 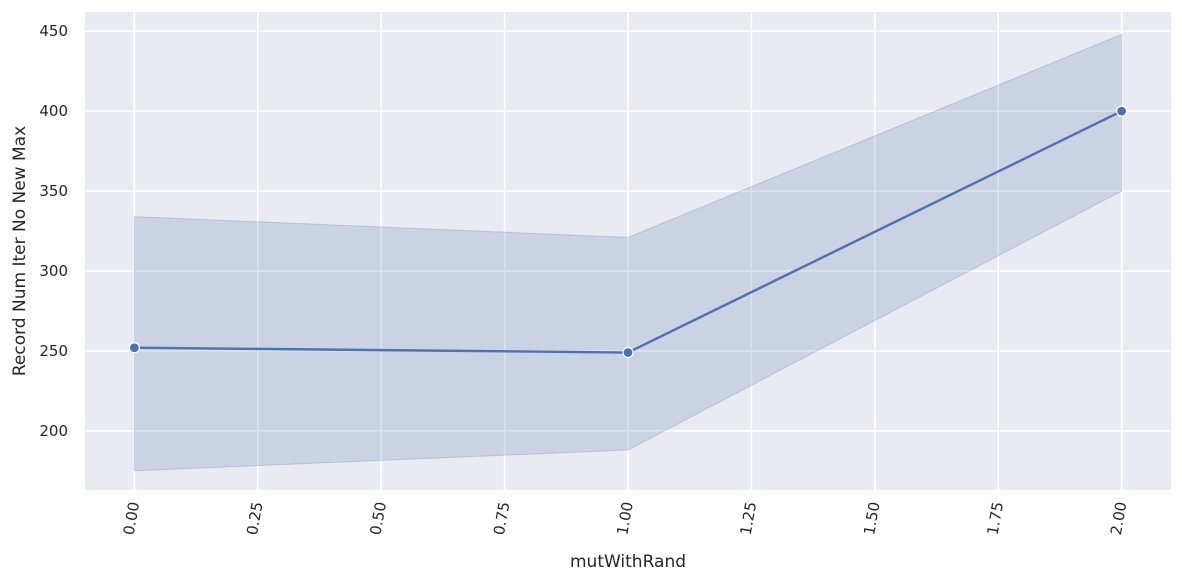 I want to click on x-tick-label: 1.50, so click(x=872, y=518).